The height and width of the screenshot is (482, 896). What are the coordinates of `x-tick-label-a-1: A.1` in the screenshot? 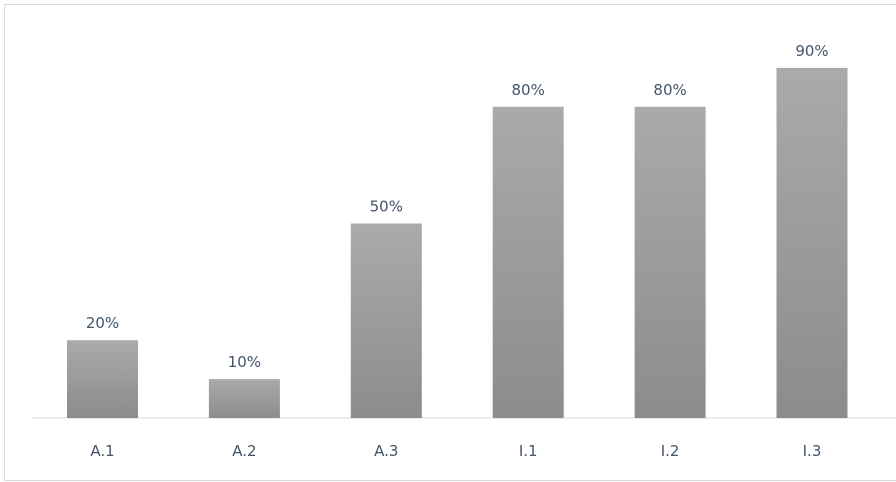 It's located at (102, 451).